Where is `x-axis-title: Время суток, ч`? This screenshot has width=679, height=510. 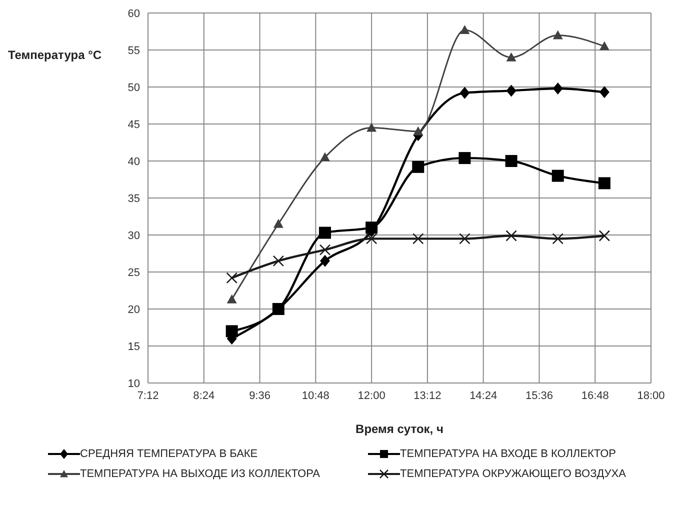
x-axis-title: Время суток, ч is located at coordinates (400, 429).